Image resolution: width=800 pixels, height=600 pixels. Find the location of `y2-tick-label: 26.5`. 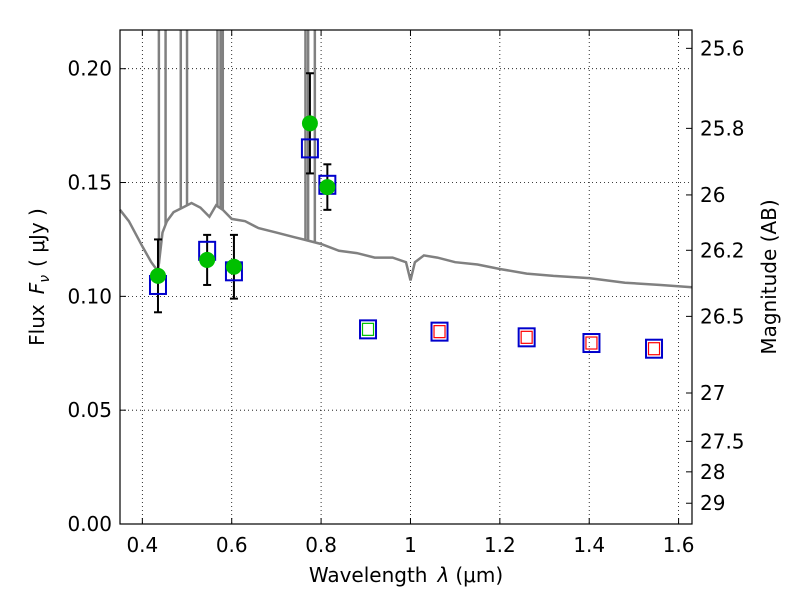

y2-tick-label: 26.5 is located at coordinates (722, 316).